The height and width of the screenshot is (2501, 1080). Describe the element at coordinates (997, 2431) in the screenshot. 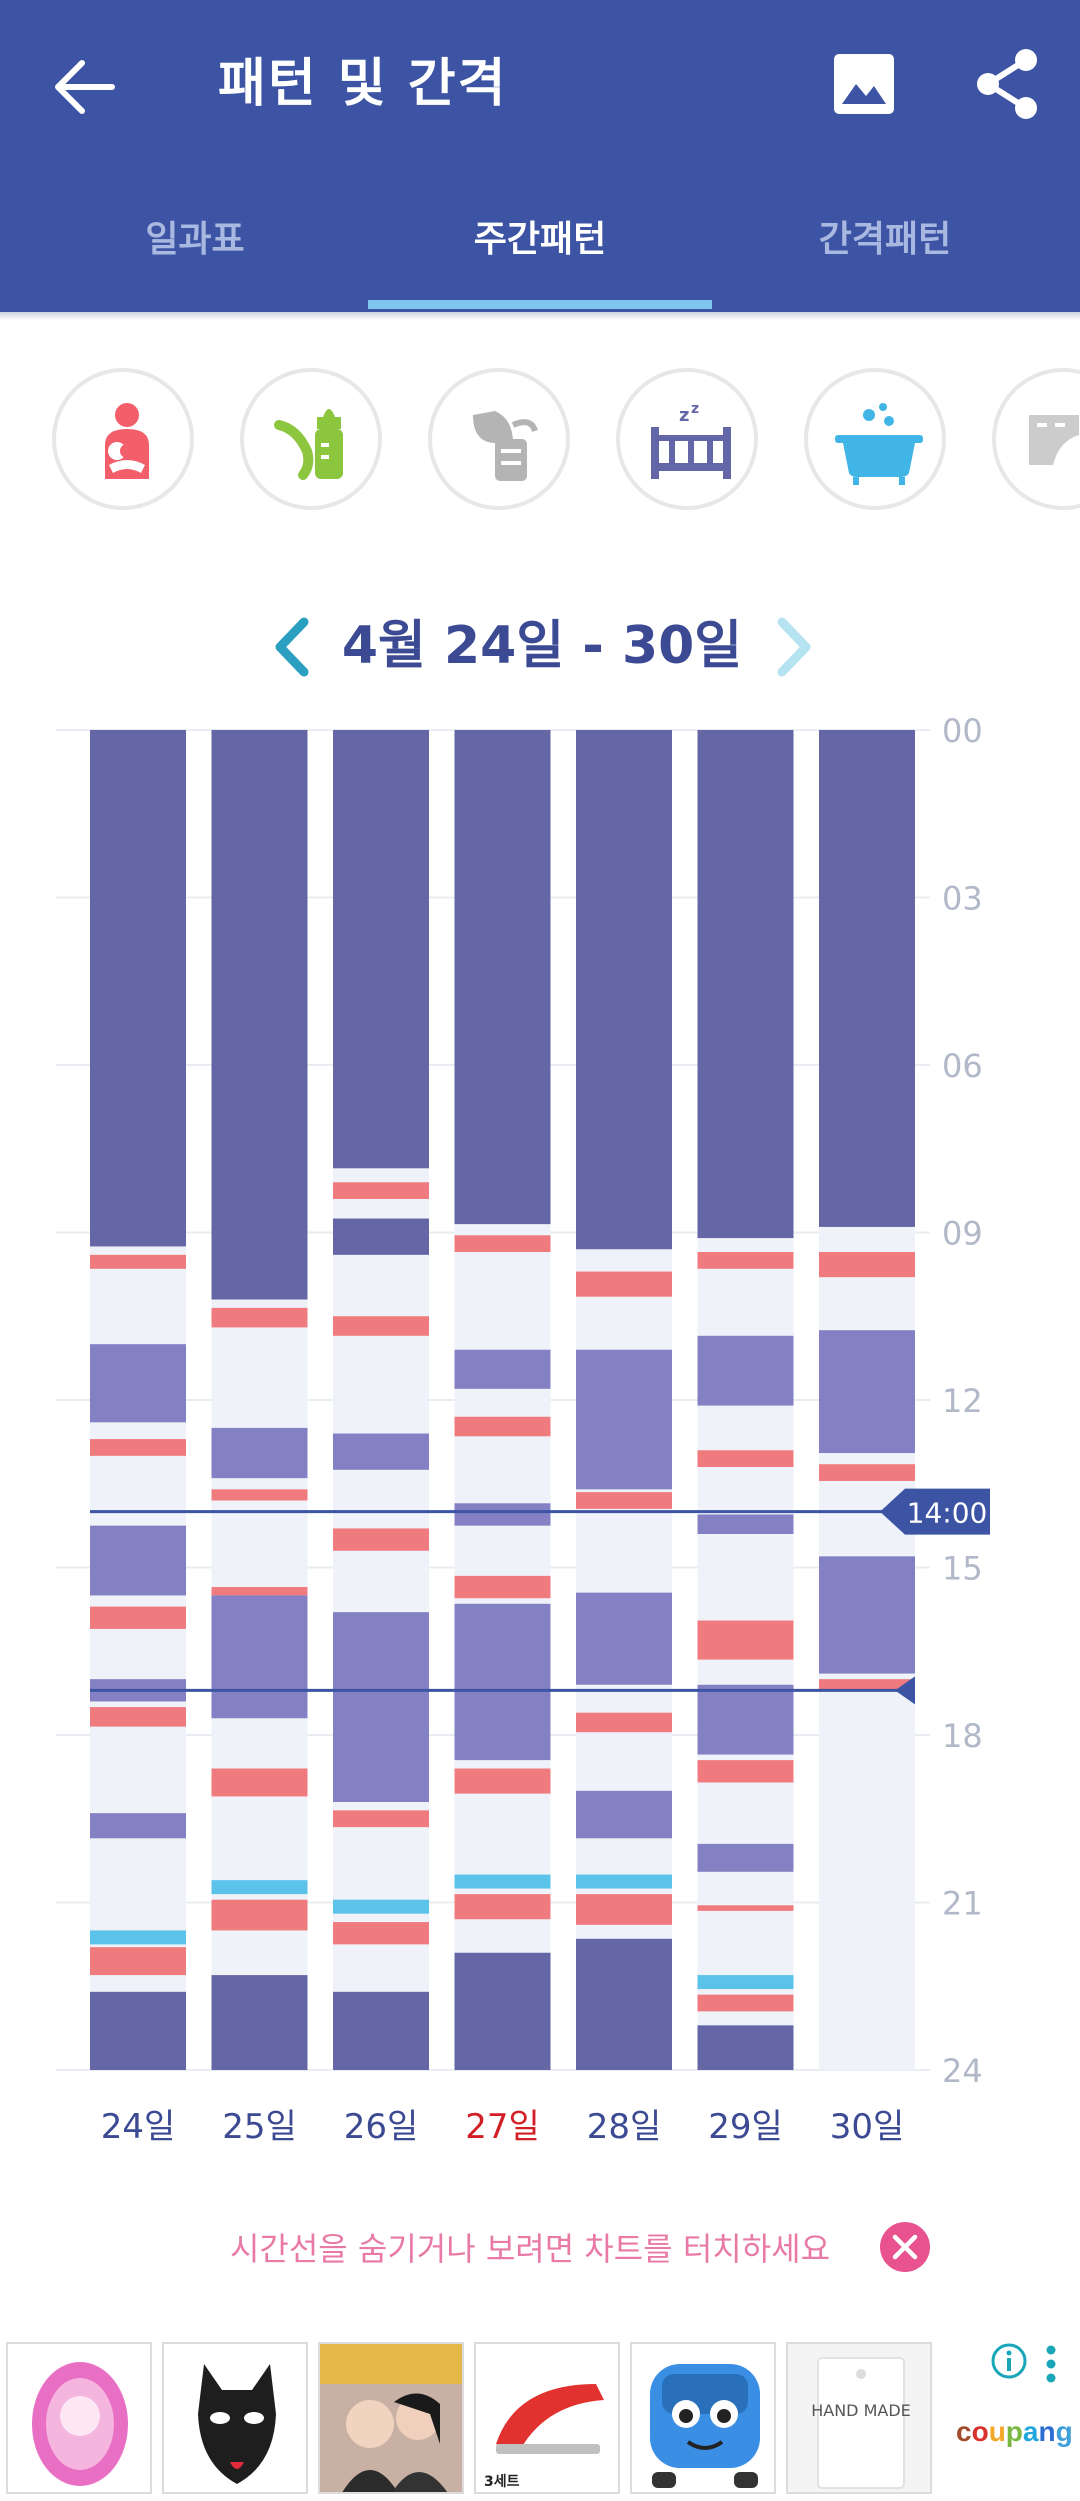

I see `coupang-logo-letter: u` at that location.